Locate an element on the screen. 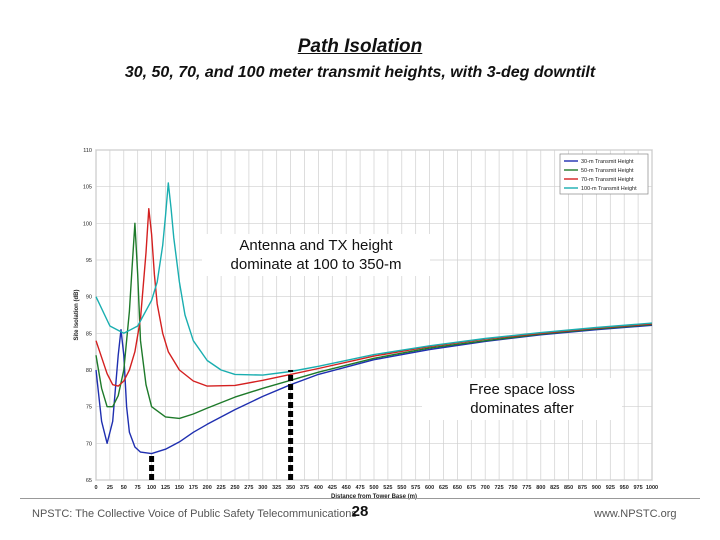 This screenshot has height=540, width=720. x-tick-label: 775 is located at coordinates (526, 488).